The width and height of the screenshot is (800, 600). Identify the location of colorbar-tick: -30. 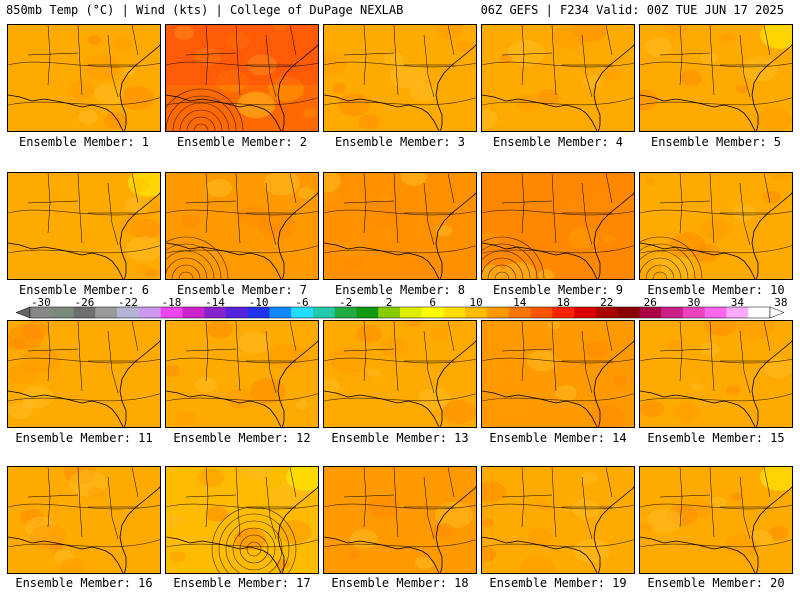
(40, 302).